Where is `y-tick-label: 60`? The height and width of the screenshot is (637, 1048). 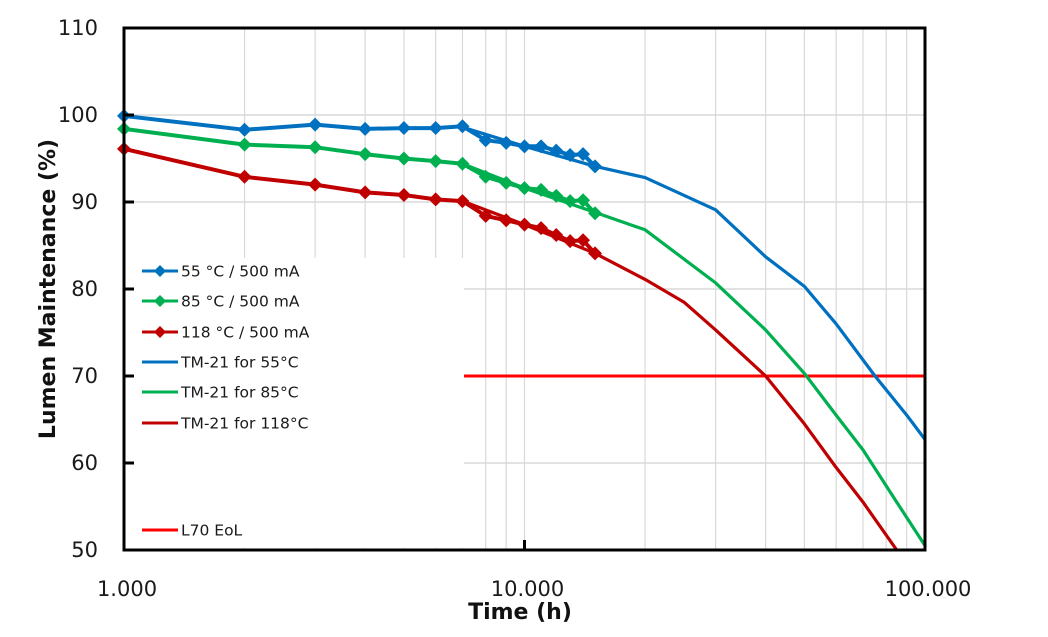 y-tick-label: 60 is located at coordinates (84, 463).